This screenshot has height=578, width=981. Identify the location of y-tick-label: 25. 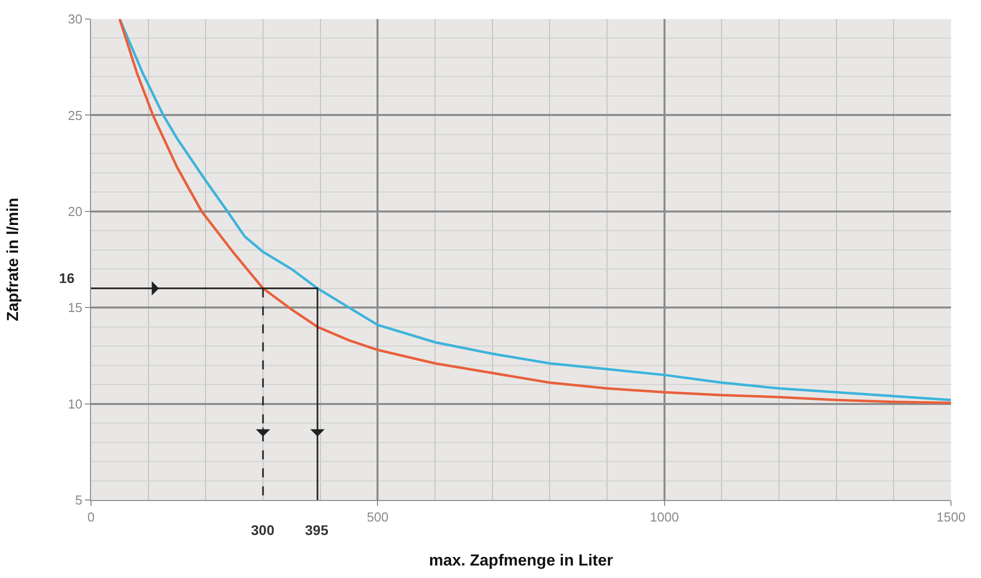
(75, 115).